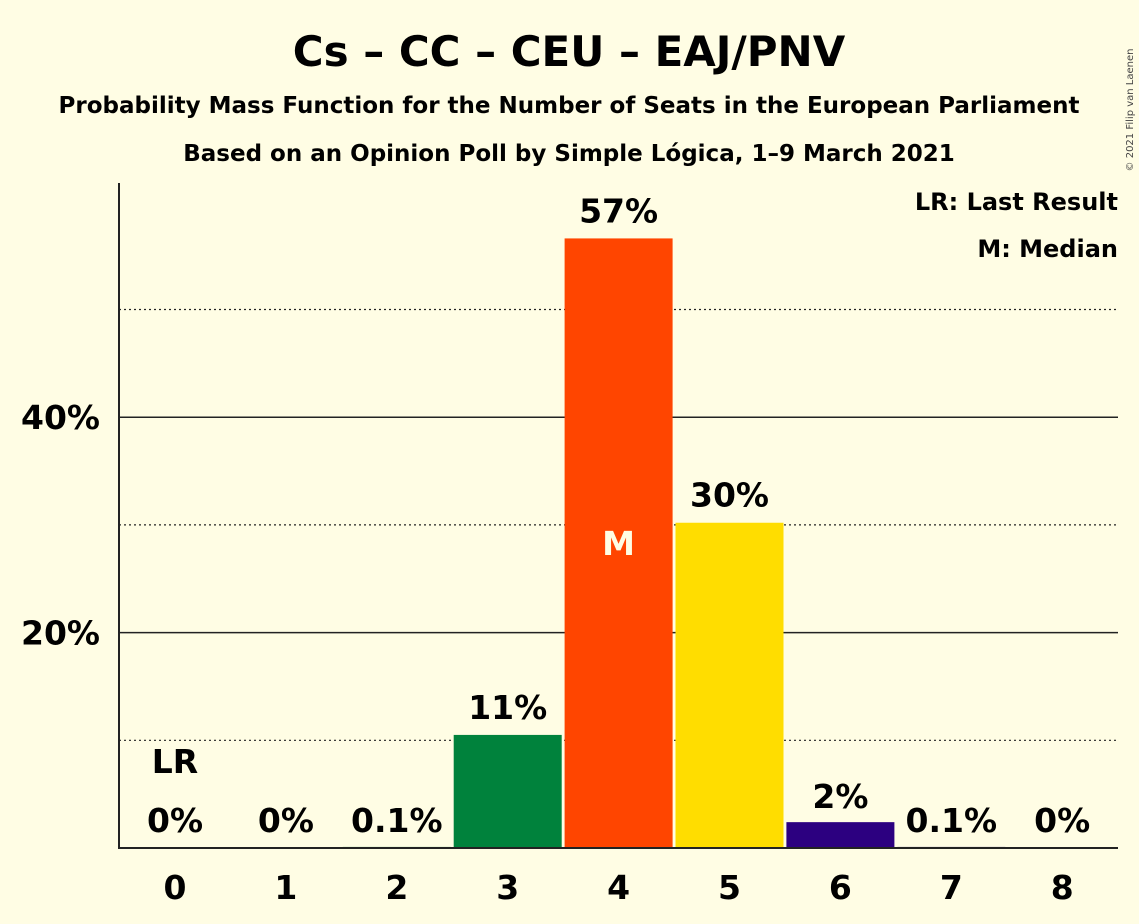  Describe the element at coordinates (60, 525) in the screenshot. I see `y-axis-ticks: 20% 40%` at that location.